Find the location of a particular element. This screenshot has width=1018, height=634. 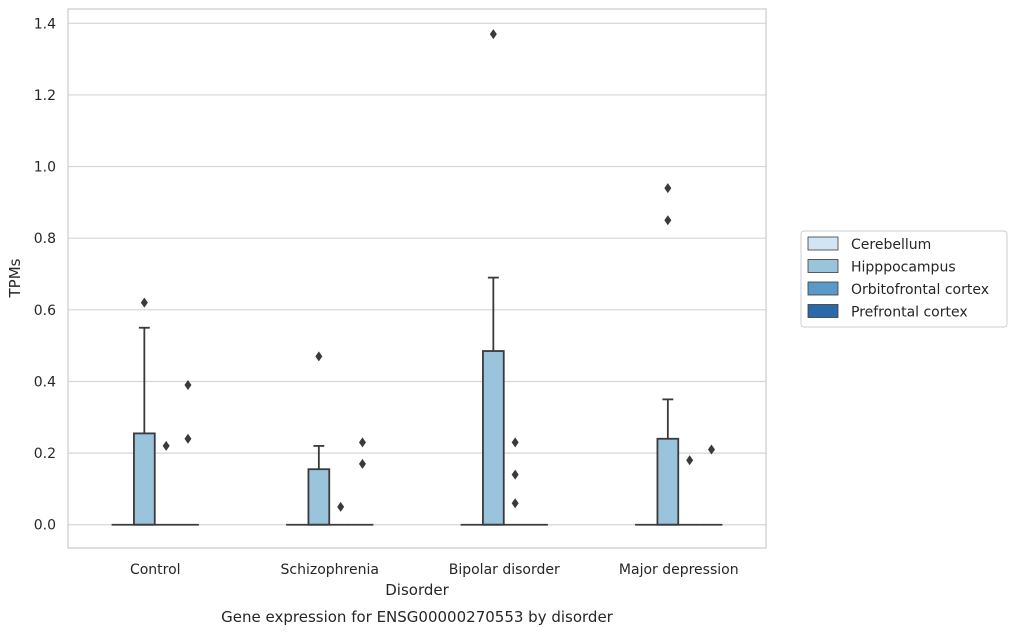

box-bipolar-disorder-orbitofrontal-cortex is located at coordinates (515, 481).